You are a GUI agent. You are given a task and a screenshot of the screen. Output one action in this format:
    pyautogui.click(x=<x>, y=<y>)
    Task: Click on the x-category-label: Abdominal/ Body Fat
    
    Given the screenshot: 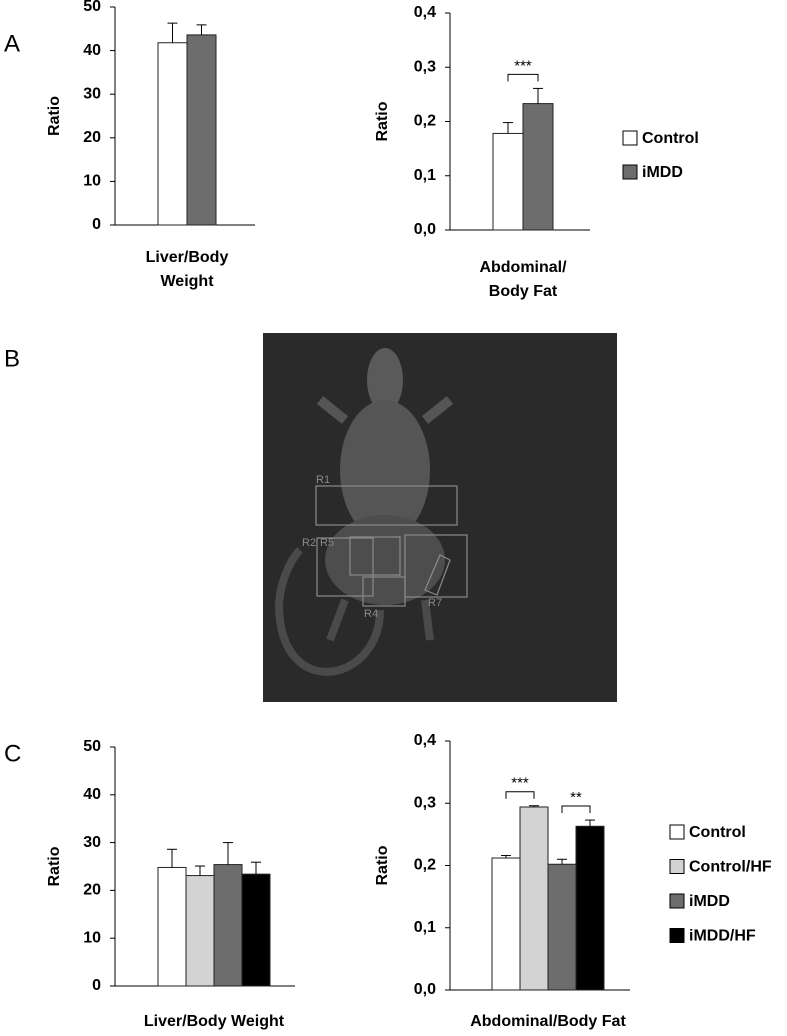 What is the action you would take?
    pyautogui.click(x=523, y=279)
    